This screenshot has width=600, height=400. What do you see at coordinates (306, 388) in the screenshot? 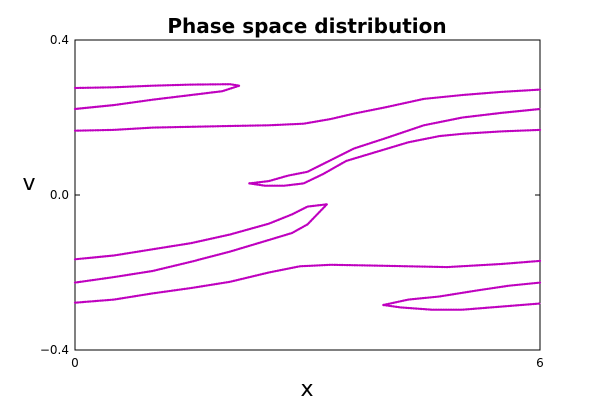
I see `x-axis-label: x` at bounding box center [306, 388].